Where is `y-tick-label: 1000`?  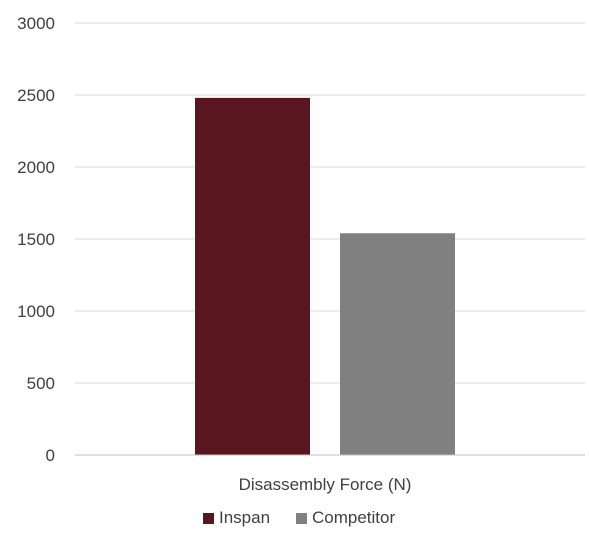
y-tick-label: 1000 is located at coordinates (36, 311).